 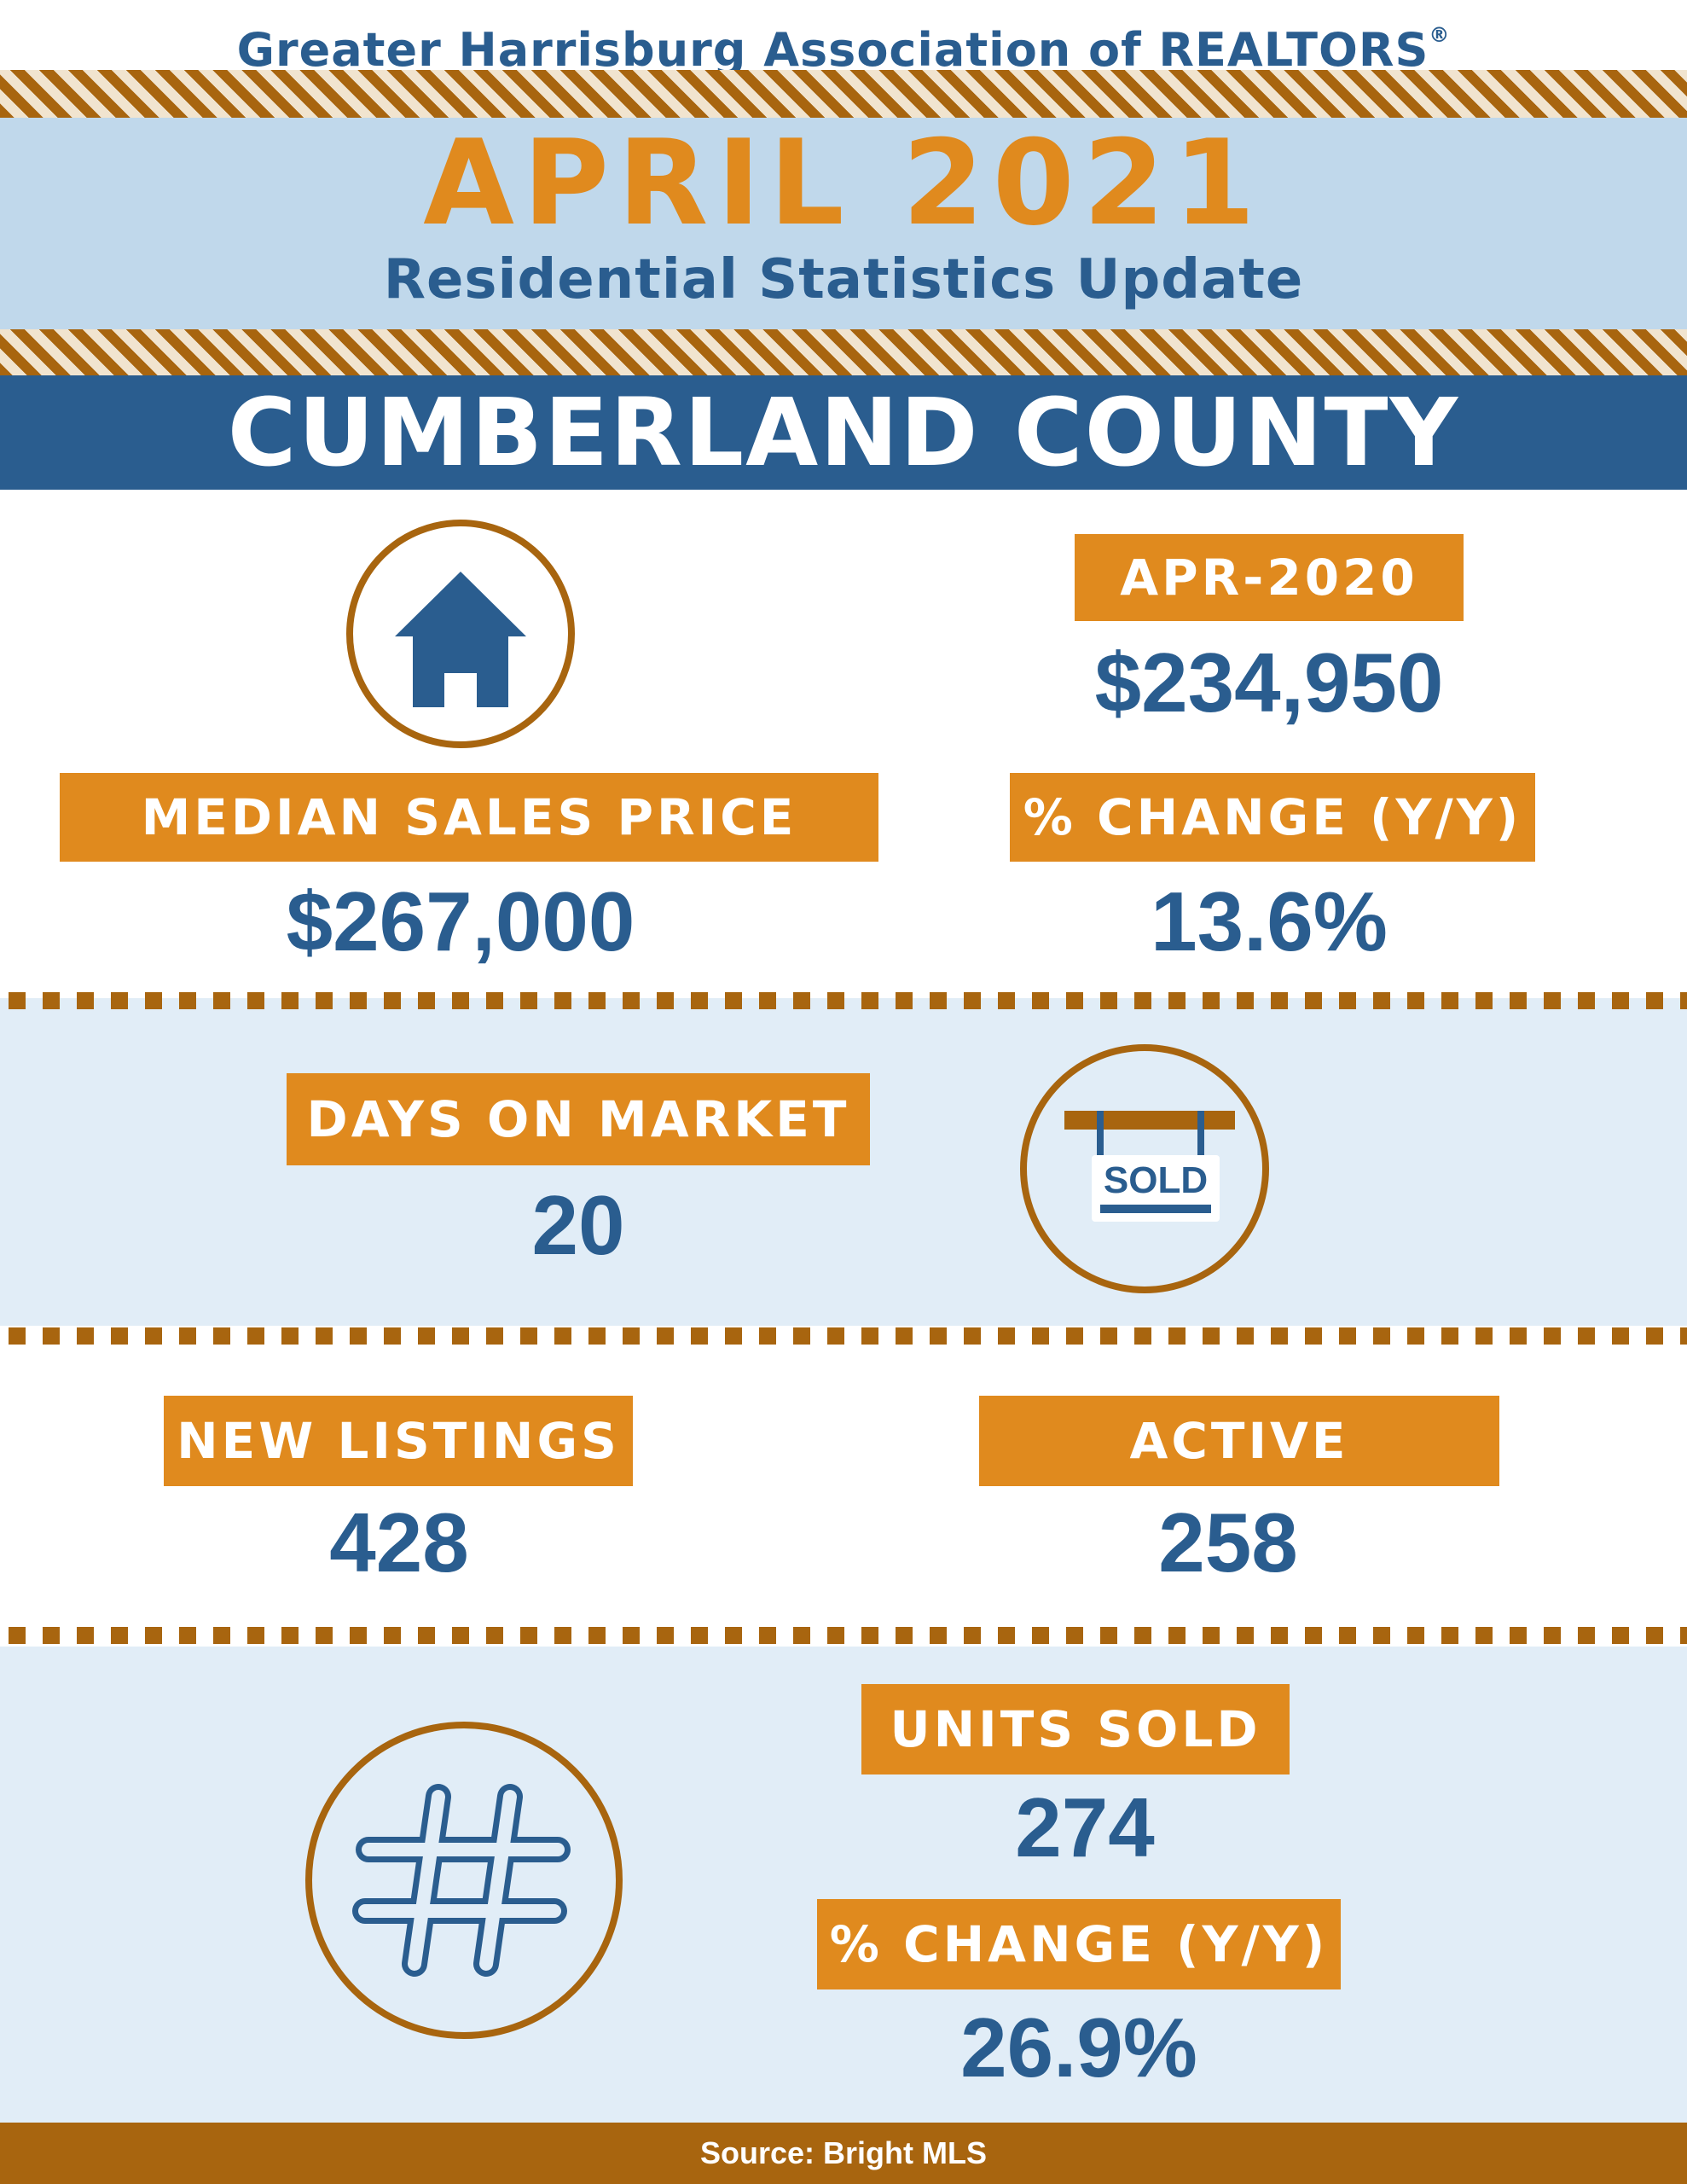 What do you see at coordinates (843, 183) in the screenshot?
I see `report-month: APRIL 2021` at bounding box center [843, 183].